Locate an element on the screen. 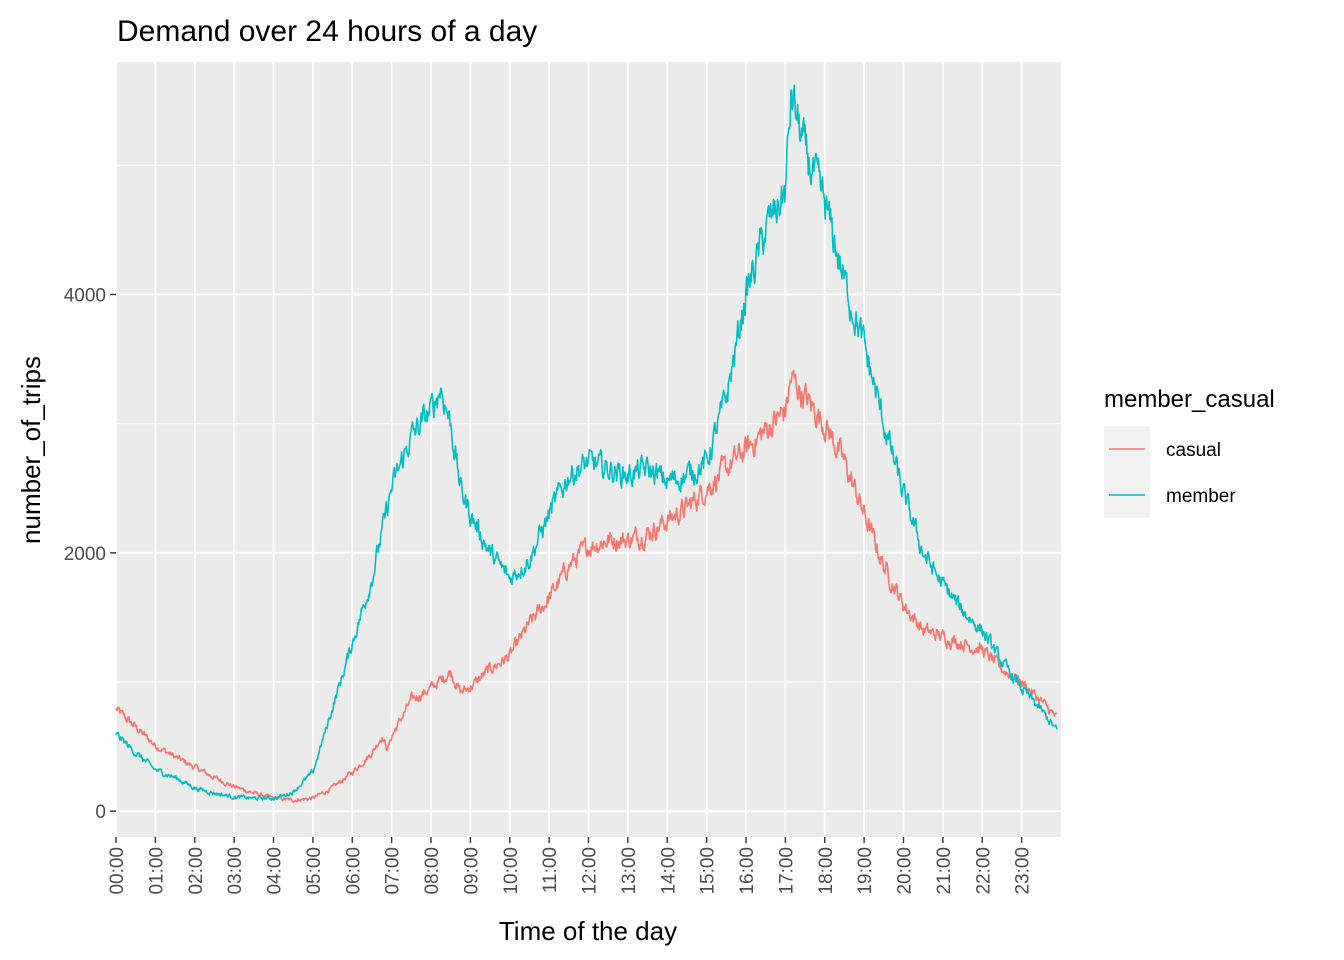 Image resolution: width=1344 pixels, height=960 pixels. legend-label-member: member is located at coordinates (1201, 496).